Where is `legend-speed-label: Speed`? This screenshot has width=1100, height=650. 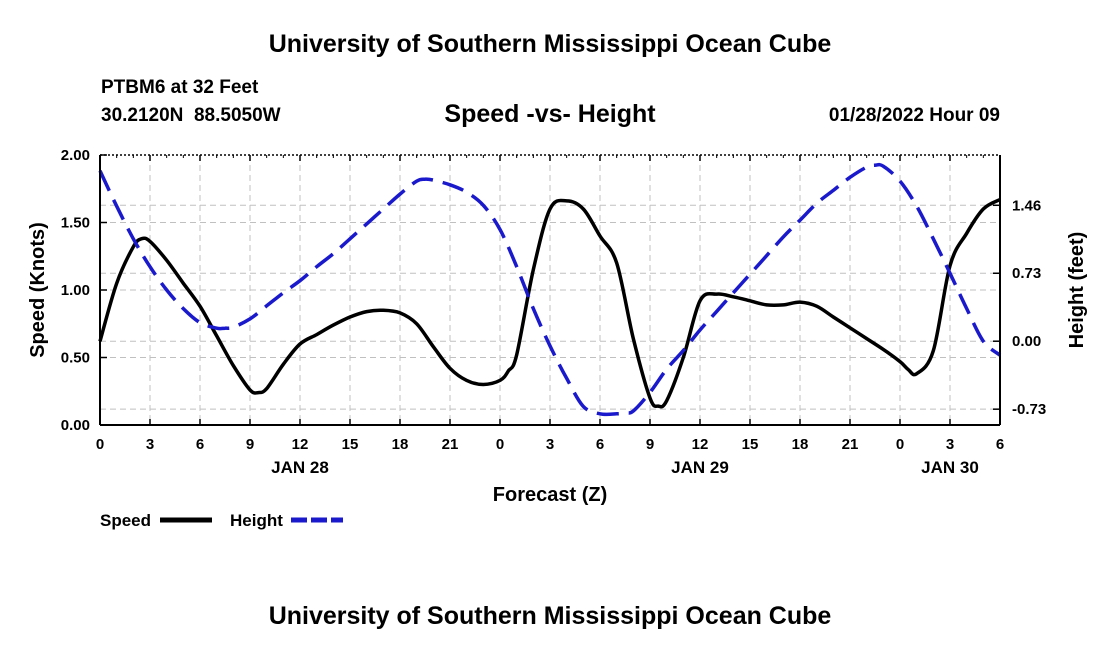 legend-speed-label: Speed is located at coordinates (125, 520).